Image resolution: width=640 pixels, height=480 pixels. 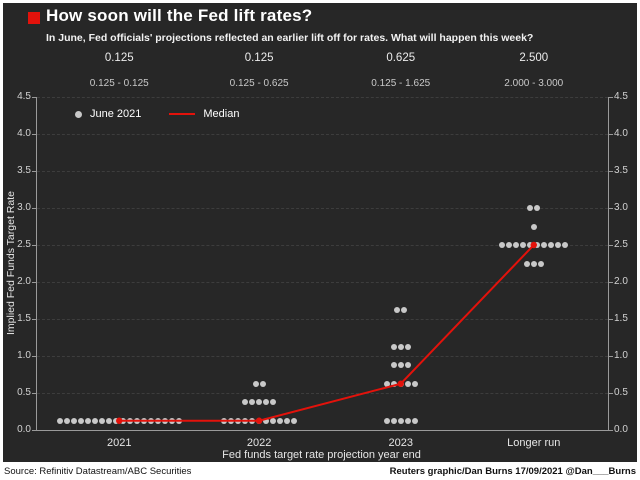 I want to click on header-range-value: 2.000 - 3.000, so click(x=534, y=83).